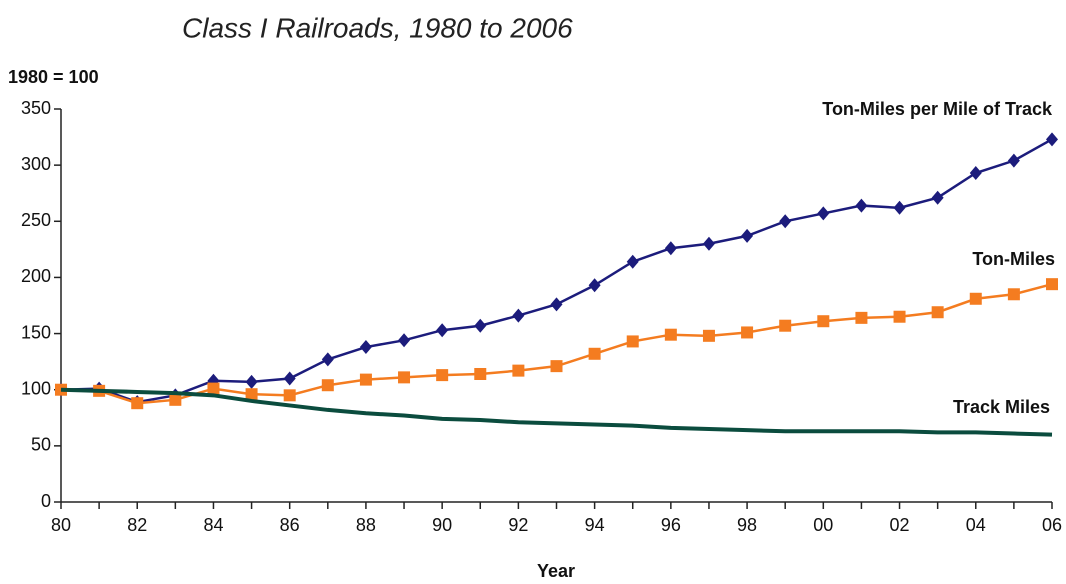 The image size is (1066, 584). I want to click on x-tick-label: 96, so click(671, 525).